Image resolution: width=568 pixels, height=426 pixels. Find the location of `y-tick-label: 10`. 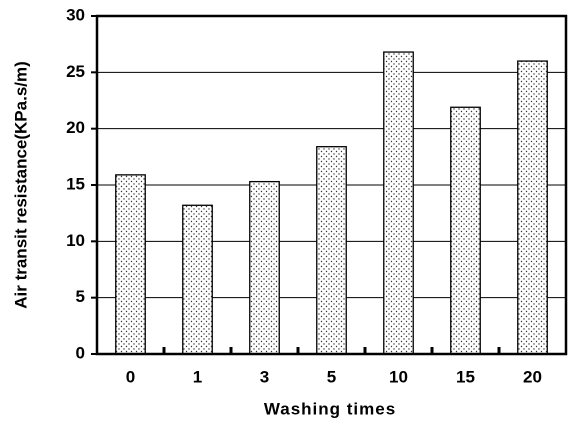

y-tick-label: 10 is located at coordinates (75, 240).